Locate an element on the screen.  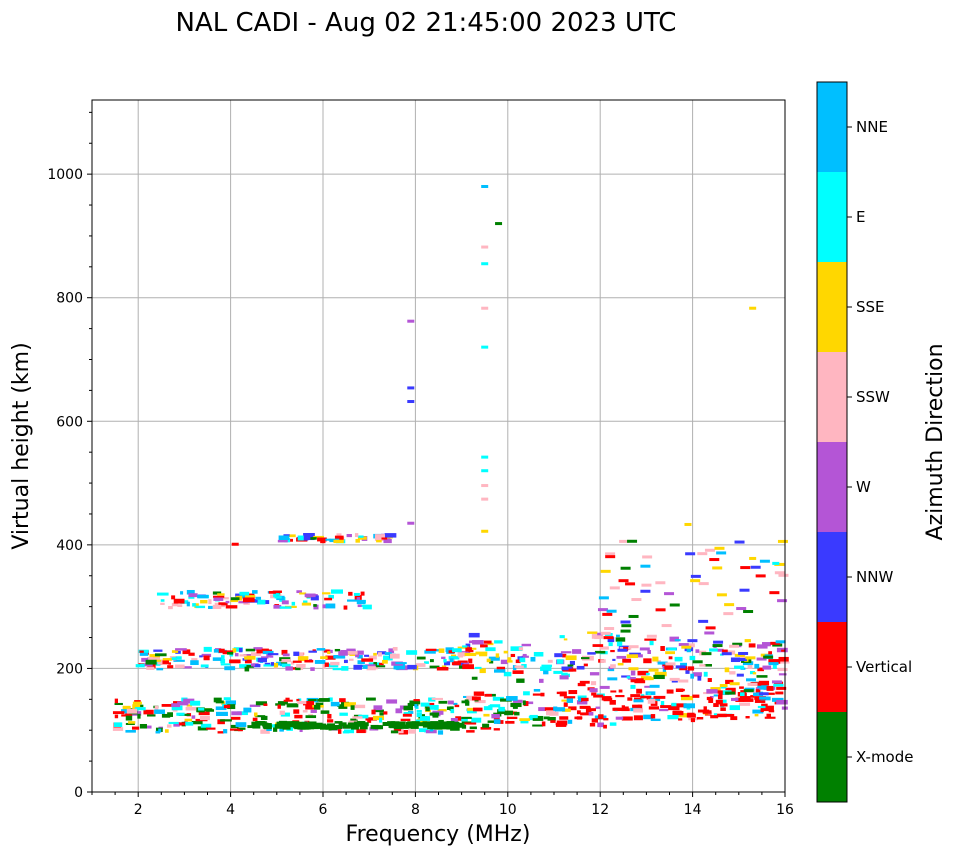
x-axis: 2 4 6 8 10 12 14 16 is located at coordinates (442, 805).